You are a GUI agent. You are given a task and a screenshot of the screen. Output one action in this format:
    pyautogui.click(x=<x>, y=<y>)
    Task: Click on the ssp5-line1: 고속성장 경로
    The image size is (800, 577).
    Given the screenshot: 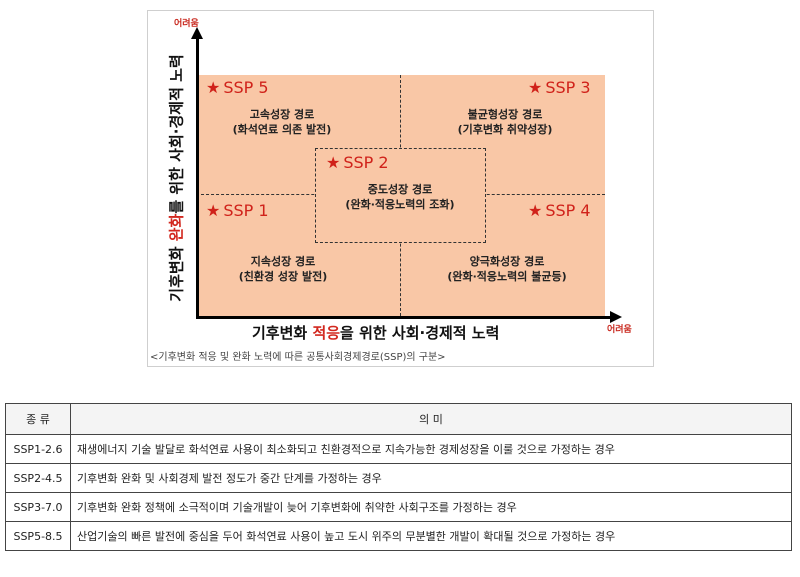 What is the action you would take?
    pyautogui.click(x=282, y=114)
    